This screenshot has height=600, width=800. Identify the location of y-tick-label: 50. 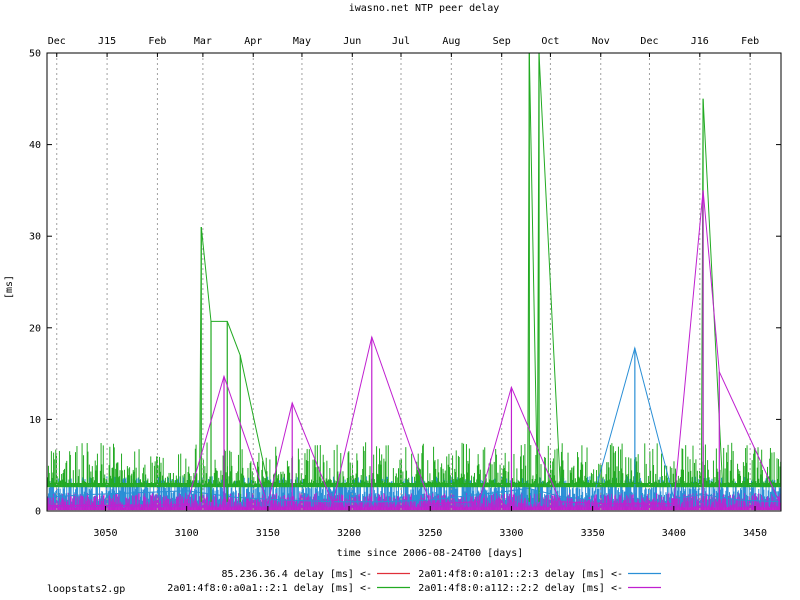
(35, 54).